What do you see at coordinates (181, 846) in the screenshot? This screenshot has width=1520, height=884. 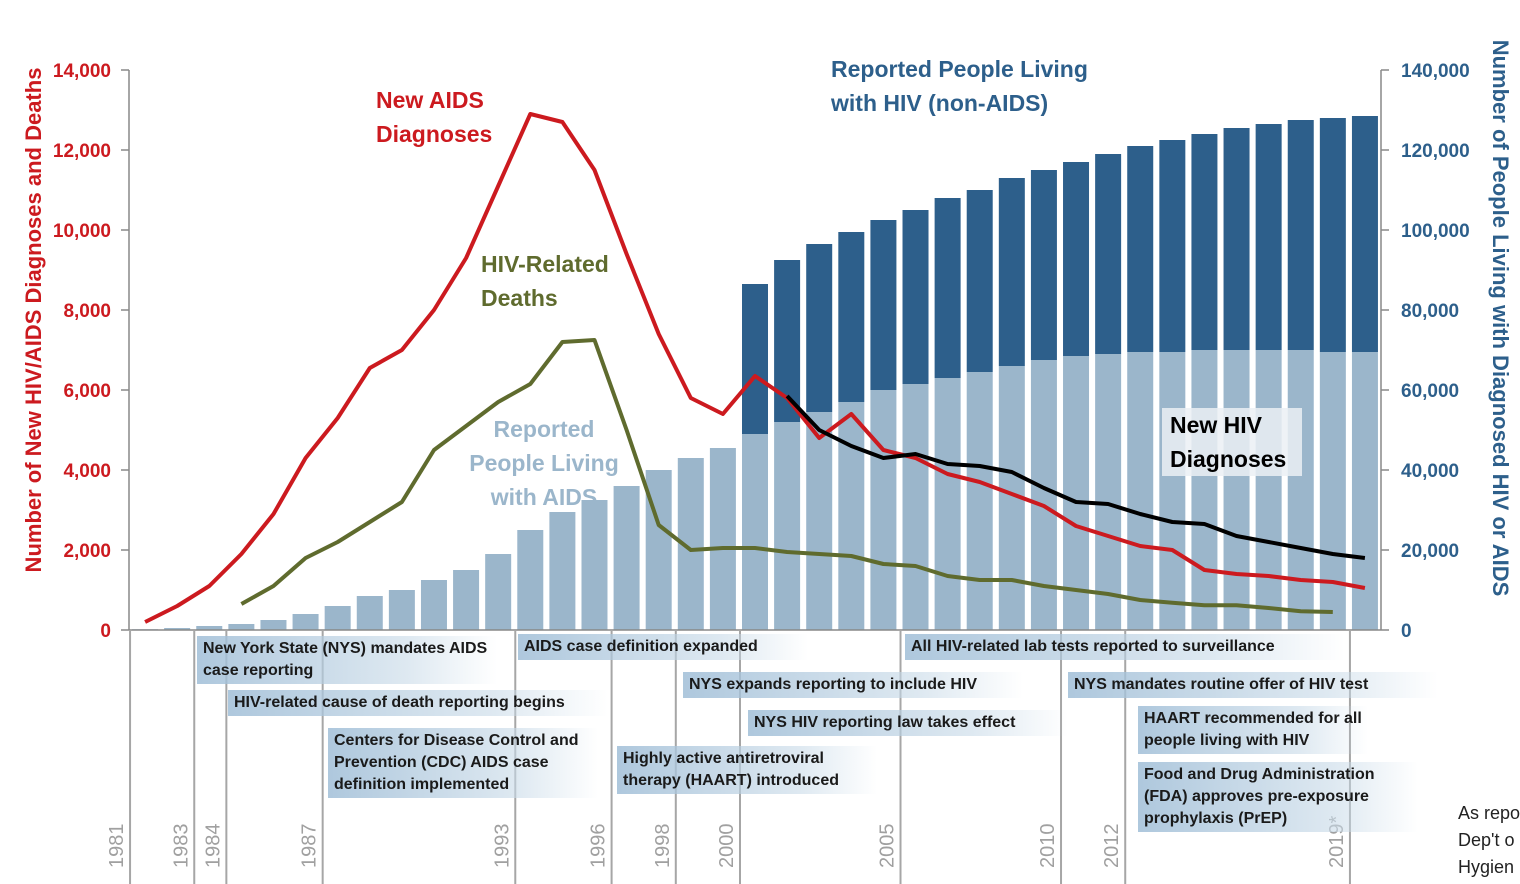 I see `x-tick-label: 1983` at bounding box center [181, 846].